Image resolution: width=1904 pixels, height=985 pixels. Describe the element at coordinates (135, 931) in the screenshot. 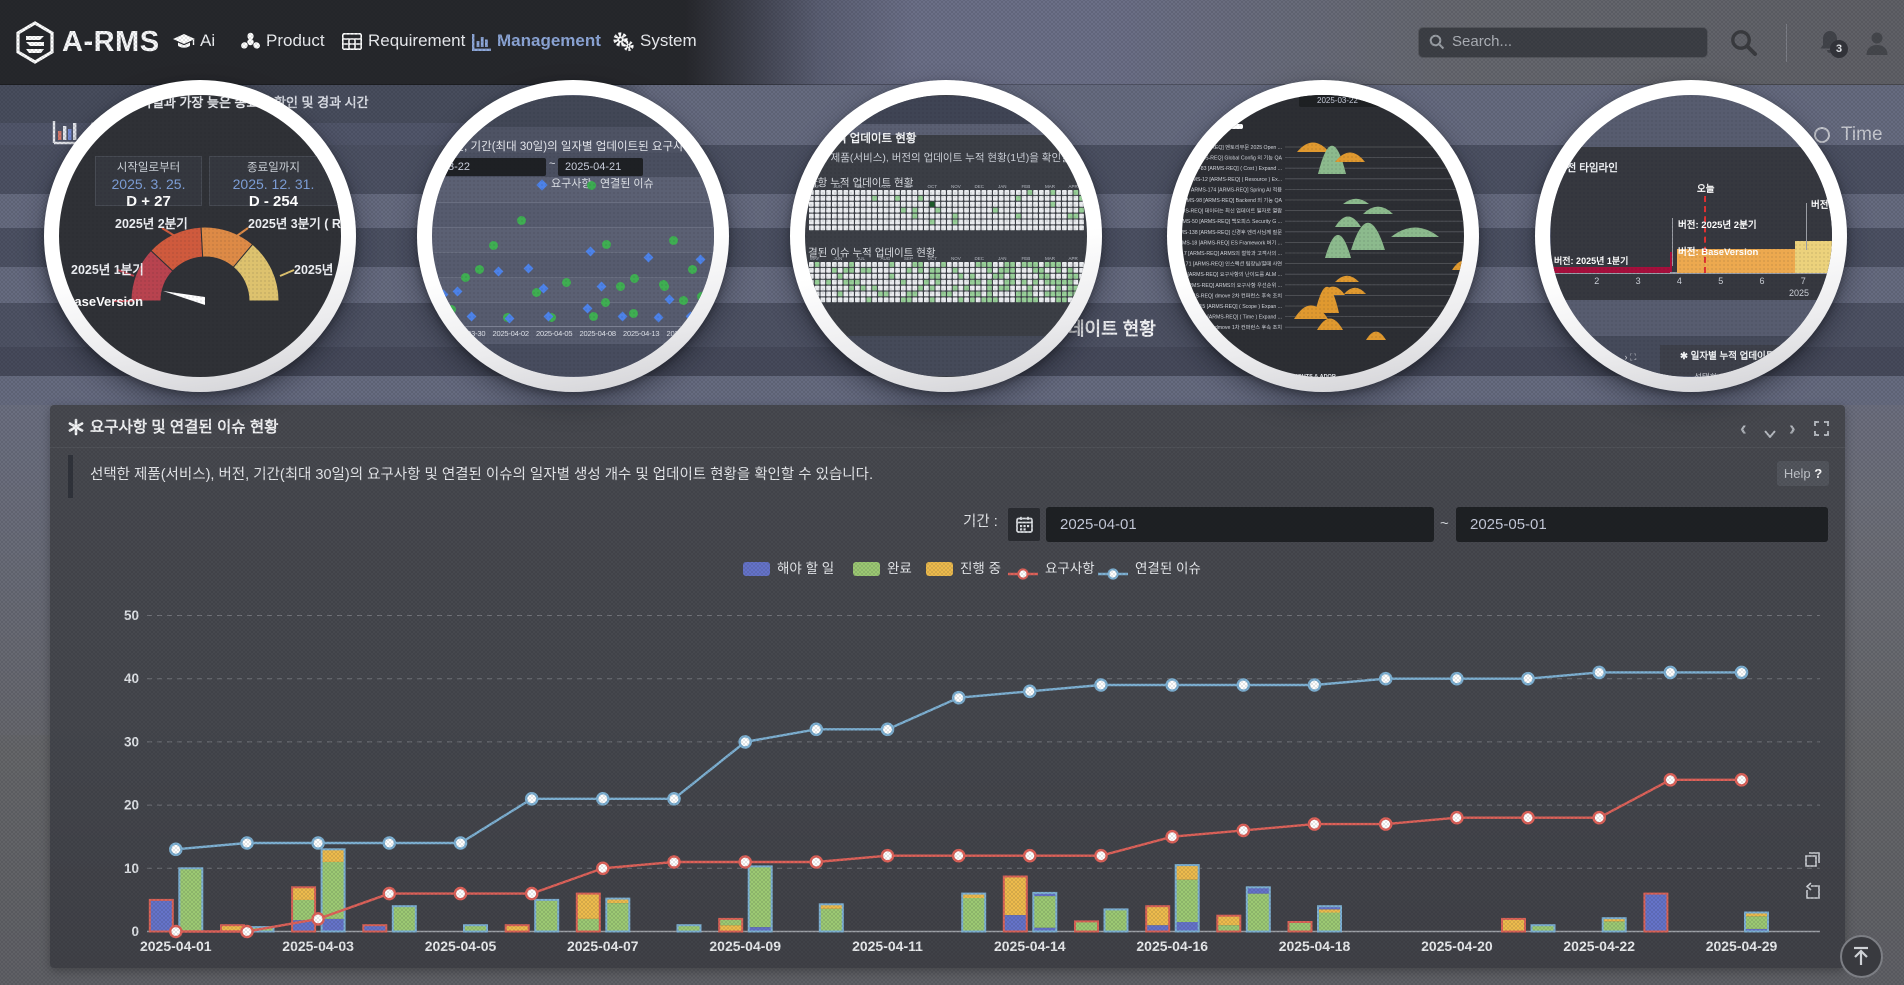

I see `svg-text: 0` at that location.